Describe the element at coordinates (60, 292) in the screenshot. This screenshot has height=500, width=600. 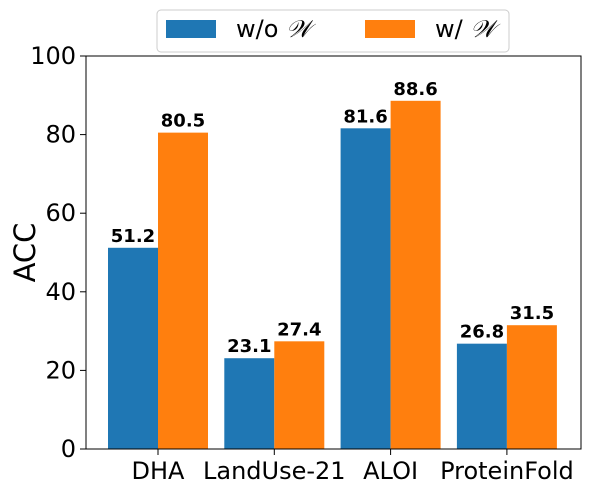
I see `y-tick-label: 40` at that location.